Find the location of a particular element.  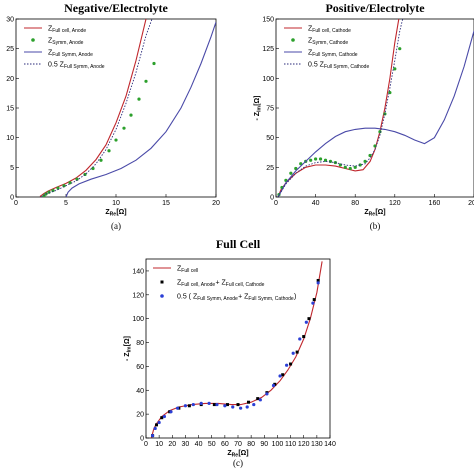

x-tick-label: 50 is located at coordinates (212, 444).